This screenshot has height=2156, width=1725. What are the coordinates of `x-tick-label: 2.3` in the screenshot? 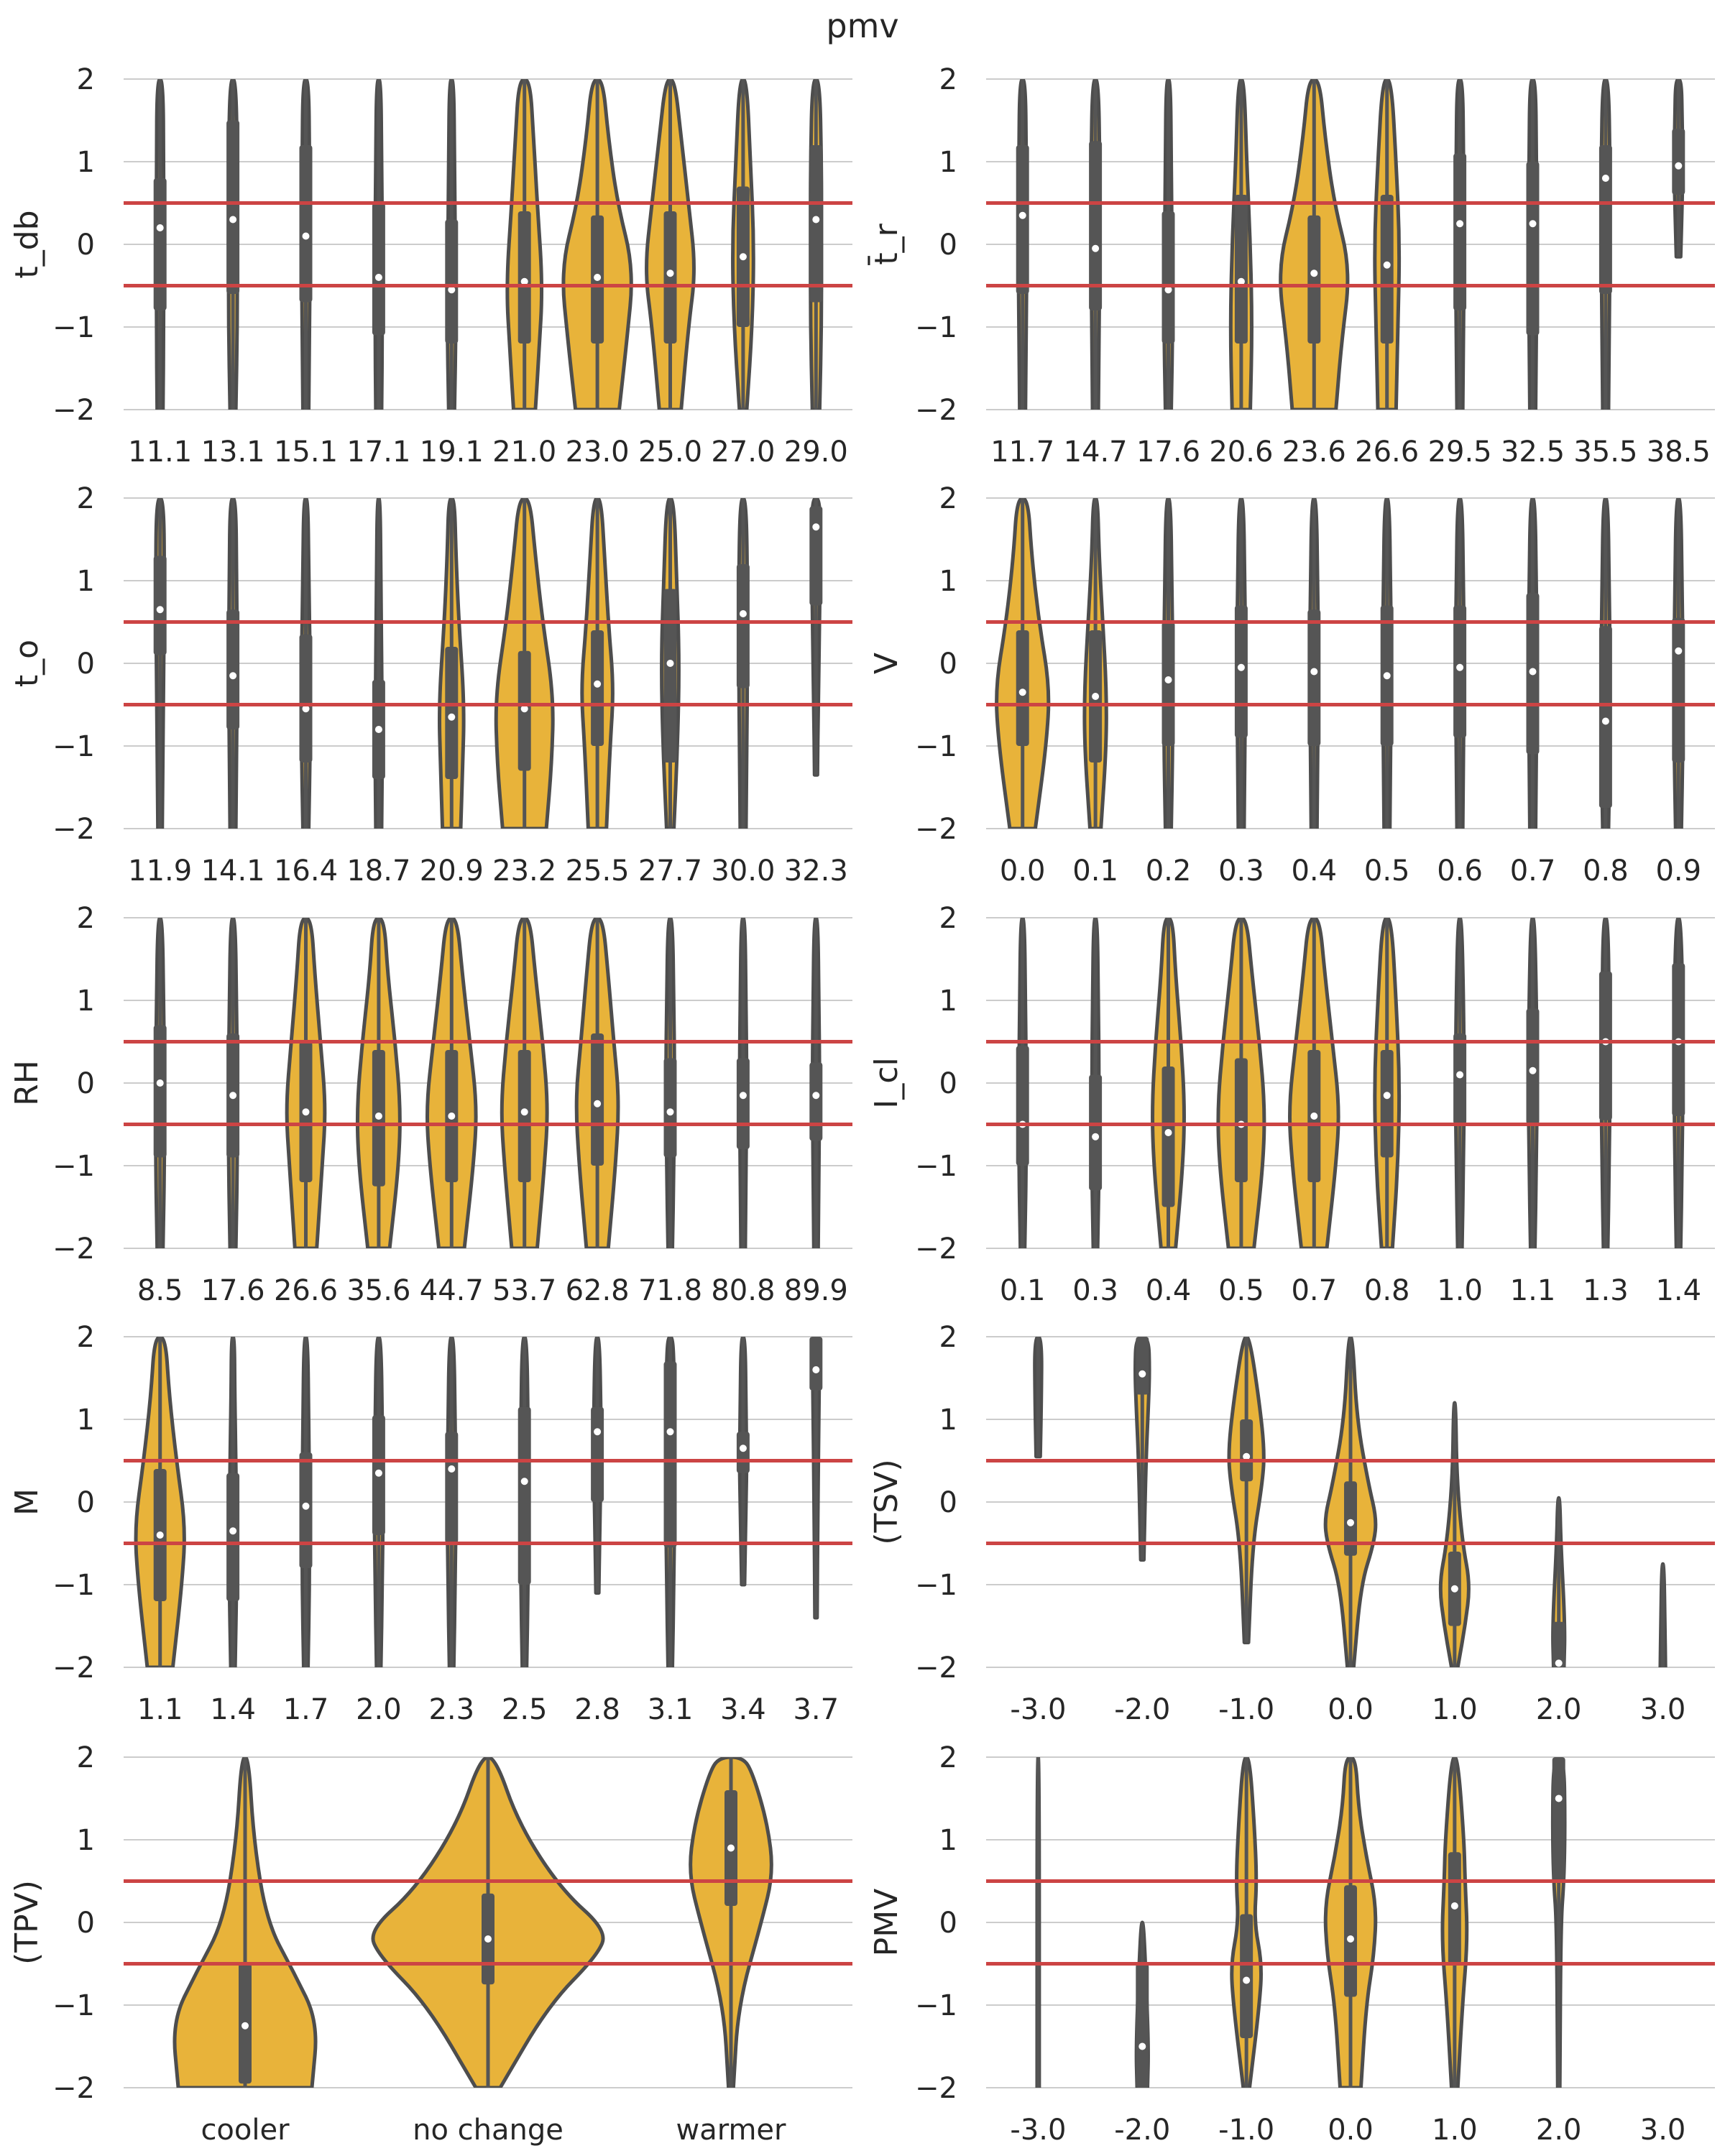 It's located at (451, 1710).